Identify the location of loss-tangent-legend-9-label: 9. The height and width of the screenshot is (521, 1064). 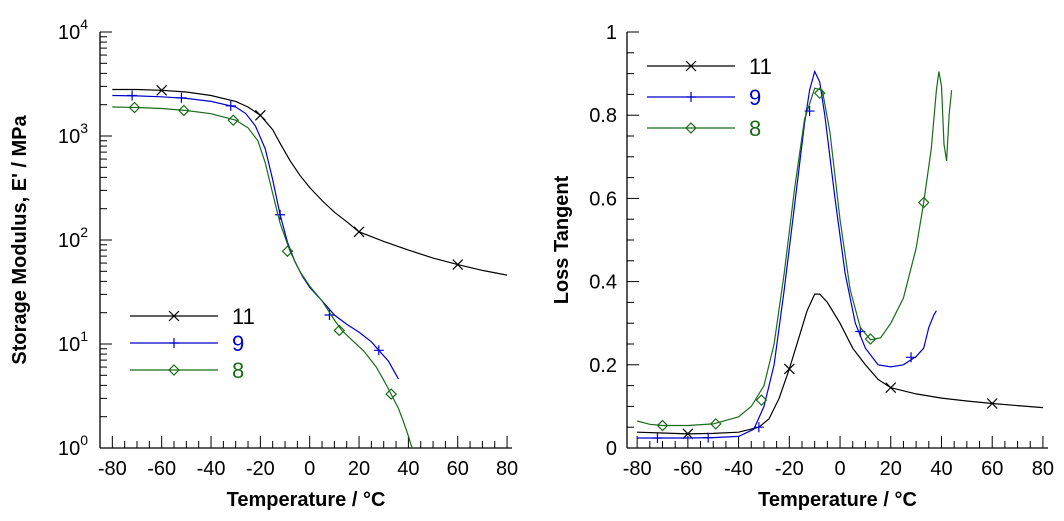
(755, 97).